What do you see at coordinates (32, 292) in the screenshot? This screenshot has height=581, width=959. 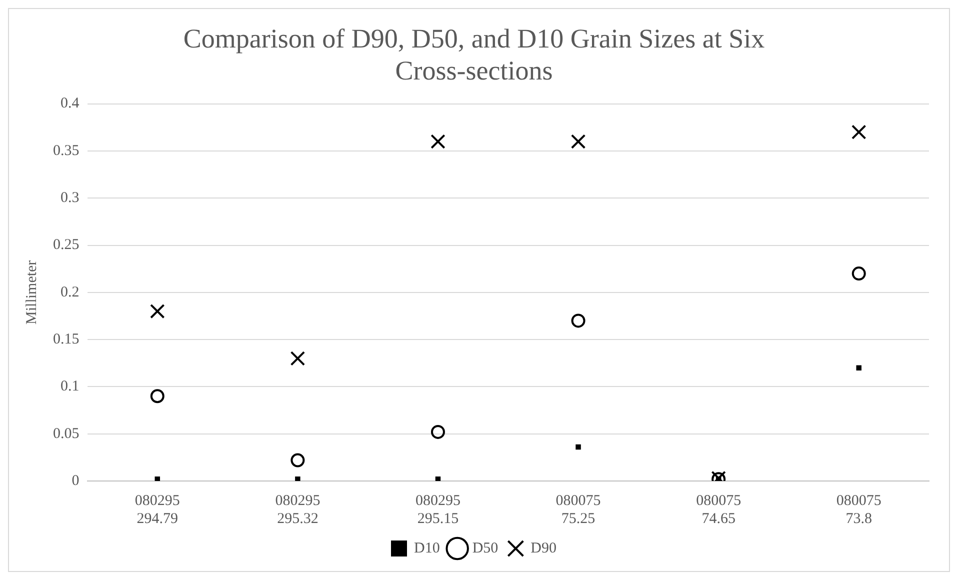 I see `y-axis-title: Millimeter` at bounding box center [32, 292].